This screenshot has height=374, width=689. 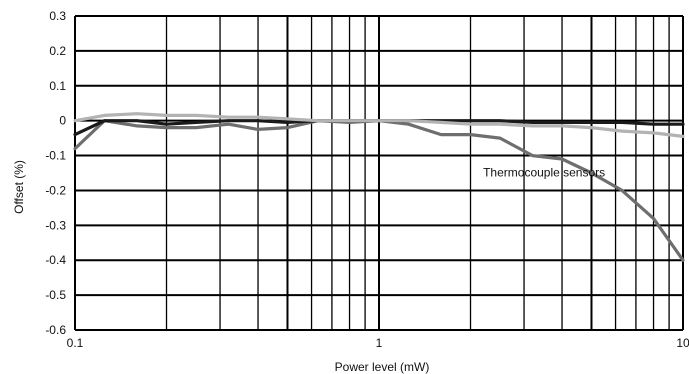 What do you see at coordinates (57, 86) in the screenshot?
I see `y-tick-label: 0.1` at bounding box center [57, 86].